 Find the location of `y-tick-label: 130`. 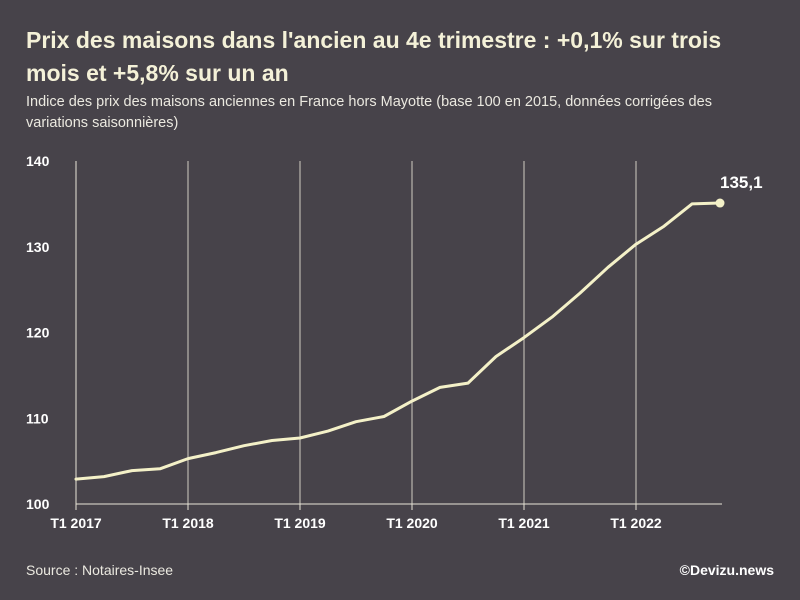

y-tick-label: 130 is located at coordinates (38, 247).